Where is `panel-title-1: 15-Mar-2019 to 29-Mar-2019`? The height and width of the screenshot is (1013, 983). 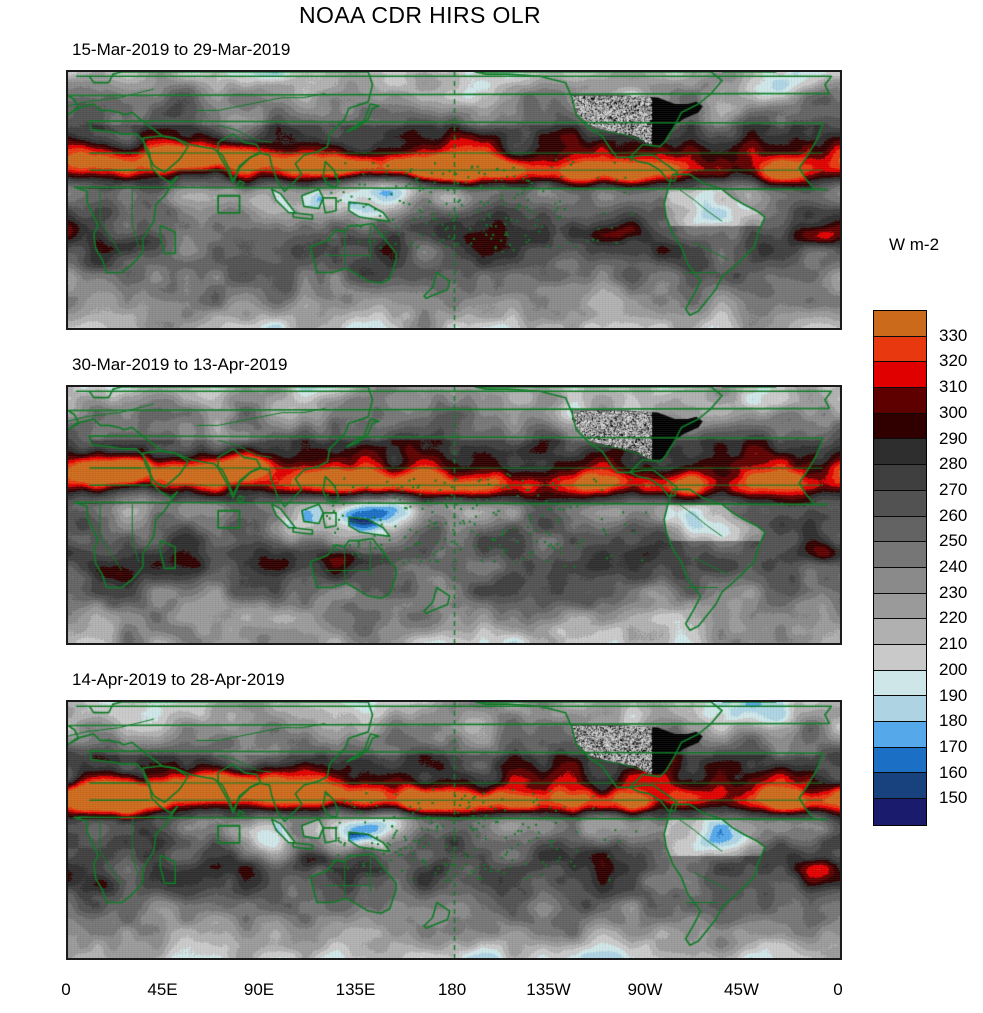 panel-title-1: 15-Mar-2019 to 29-Mar-2019 is located at coordinates (181, 49).